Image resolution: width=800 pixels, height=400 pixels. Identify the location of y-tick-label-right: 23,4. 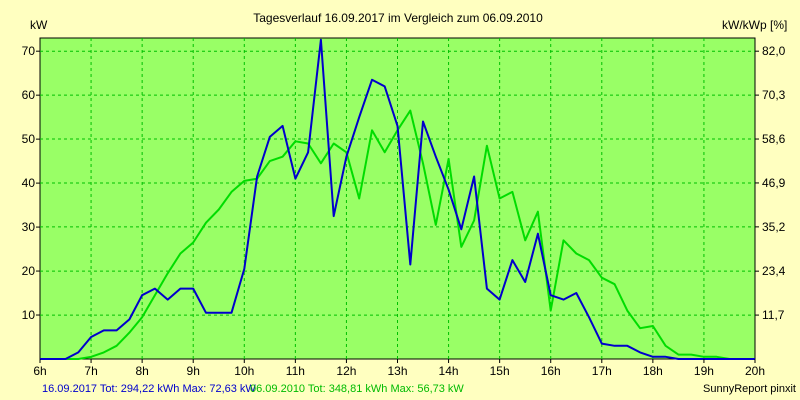
(774, 271).